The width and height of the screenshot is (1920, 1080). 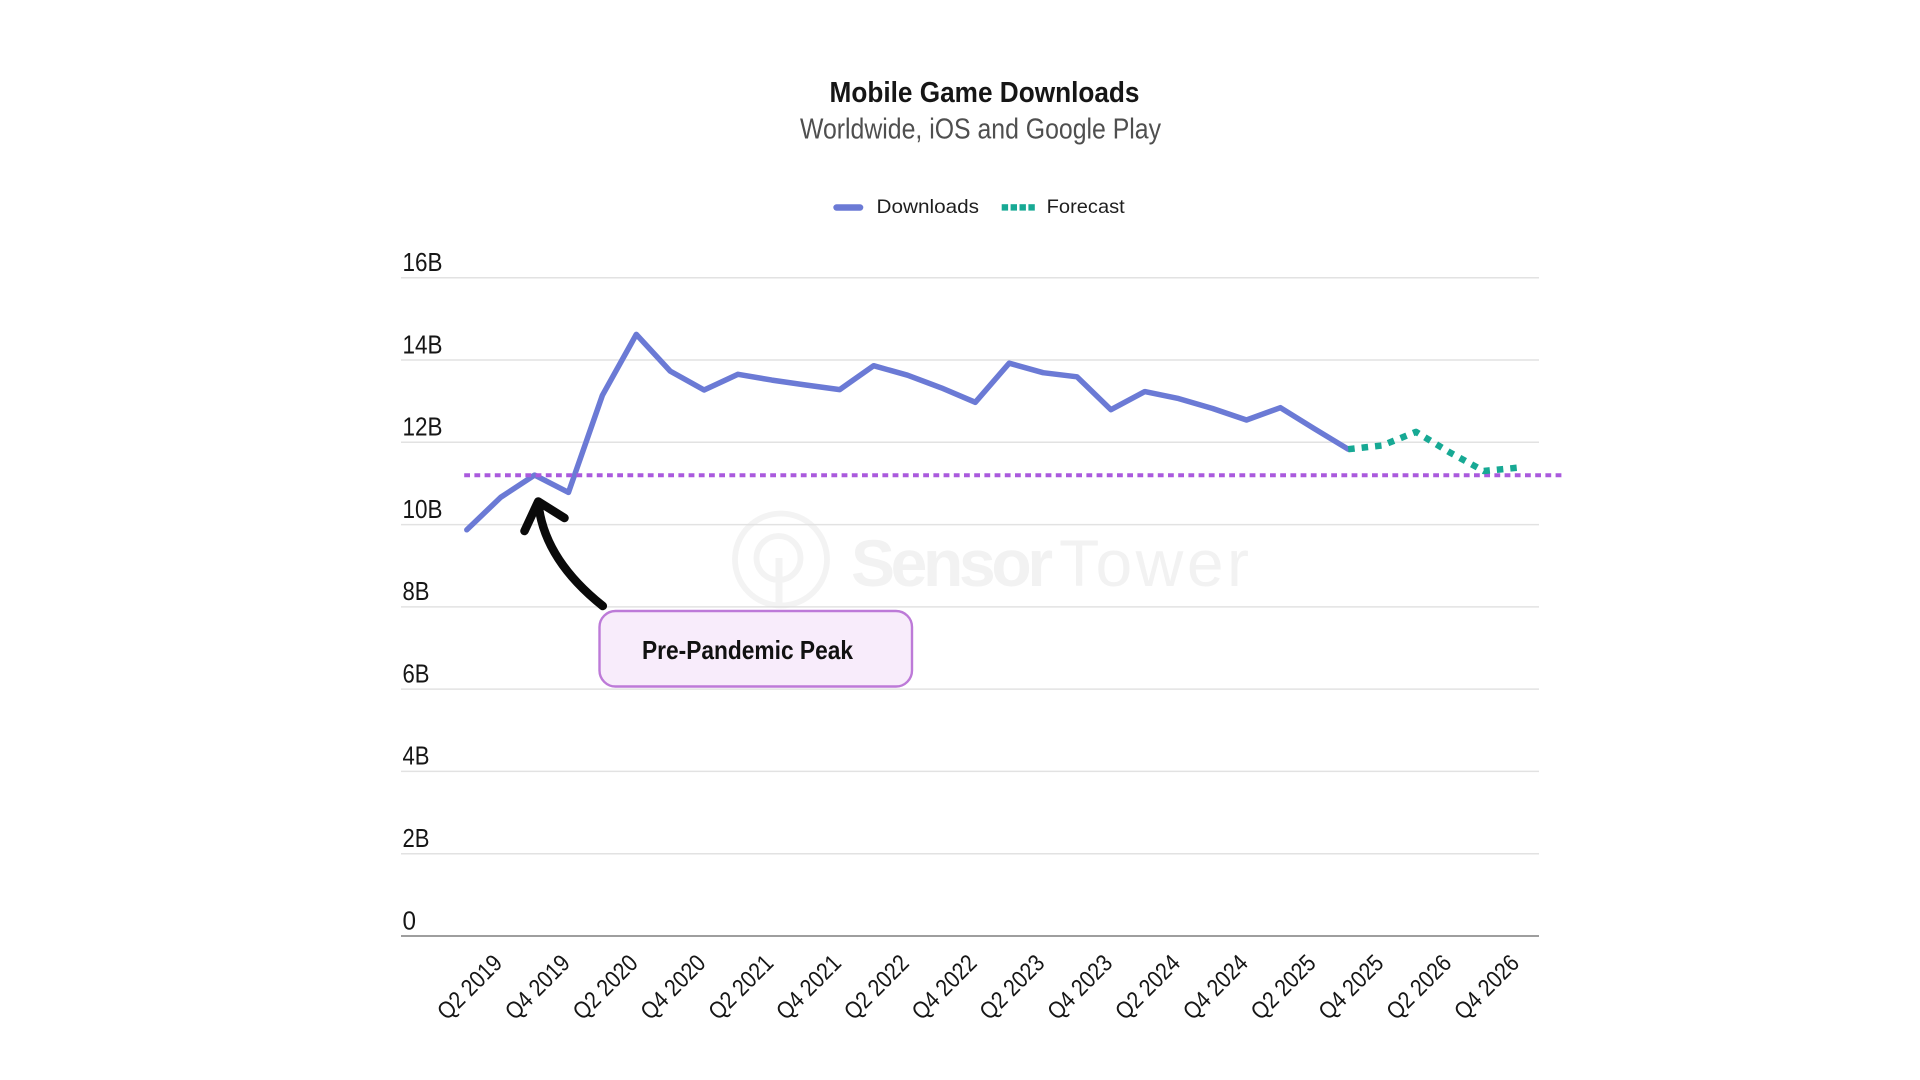 What do you see at coordinates (416, 756) in the screenshot?
I see `svg-text: 4B` at bounding box center [416, 756].